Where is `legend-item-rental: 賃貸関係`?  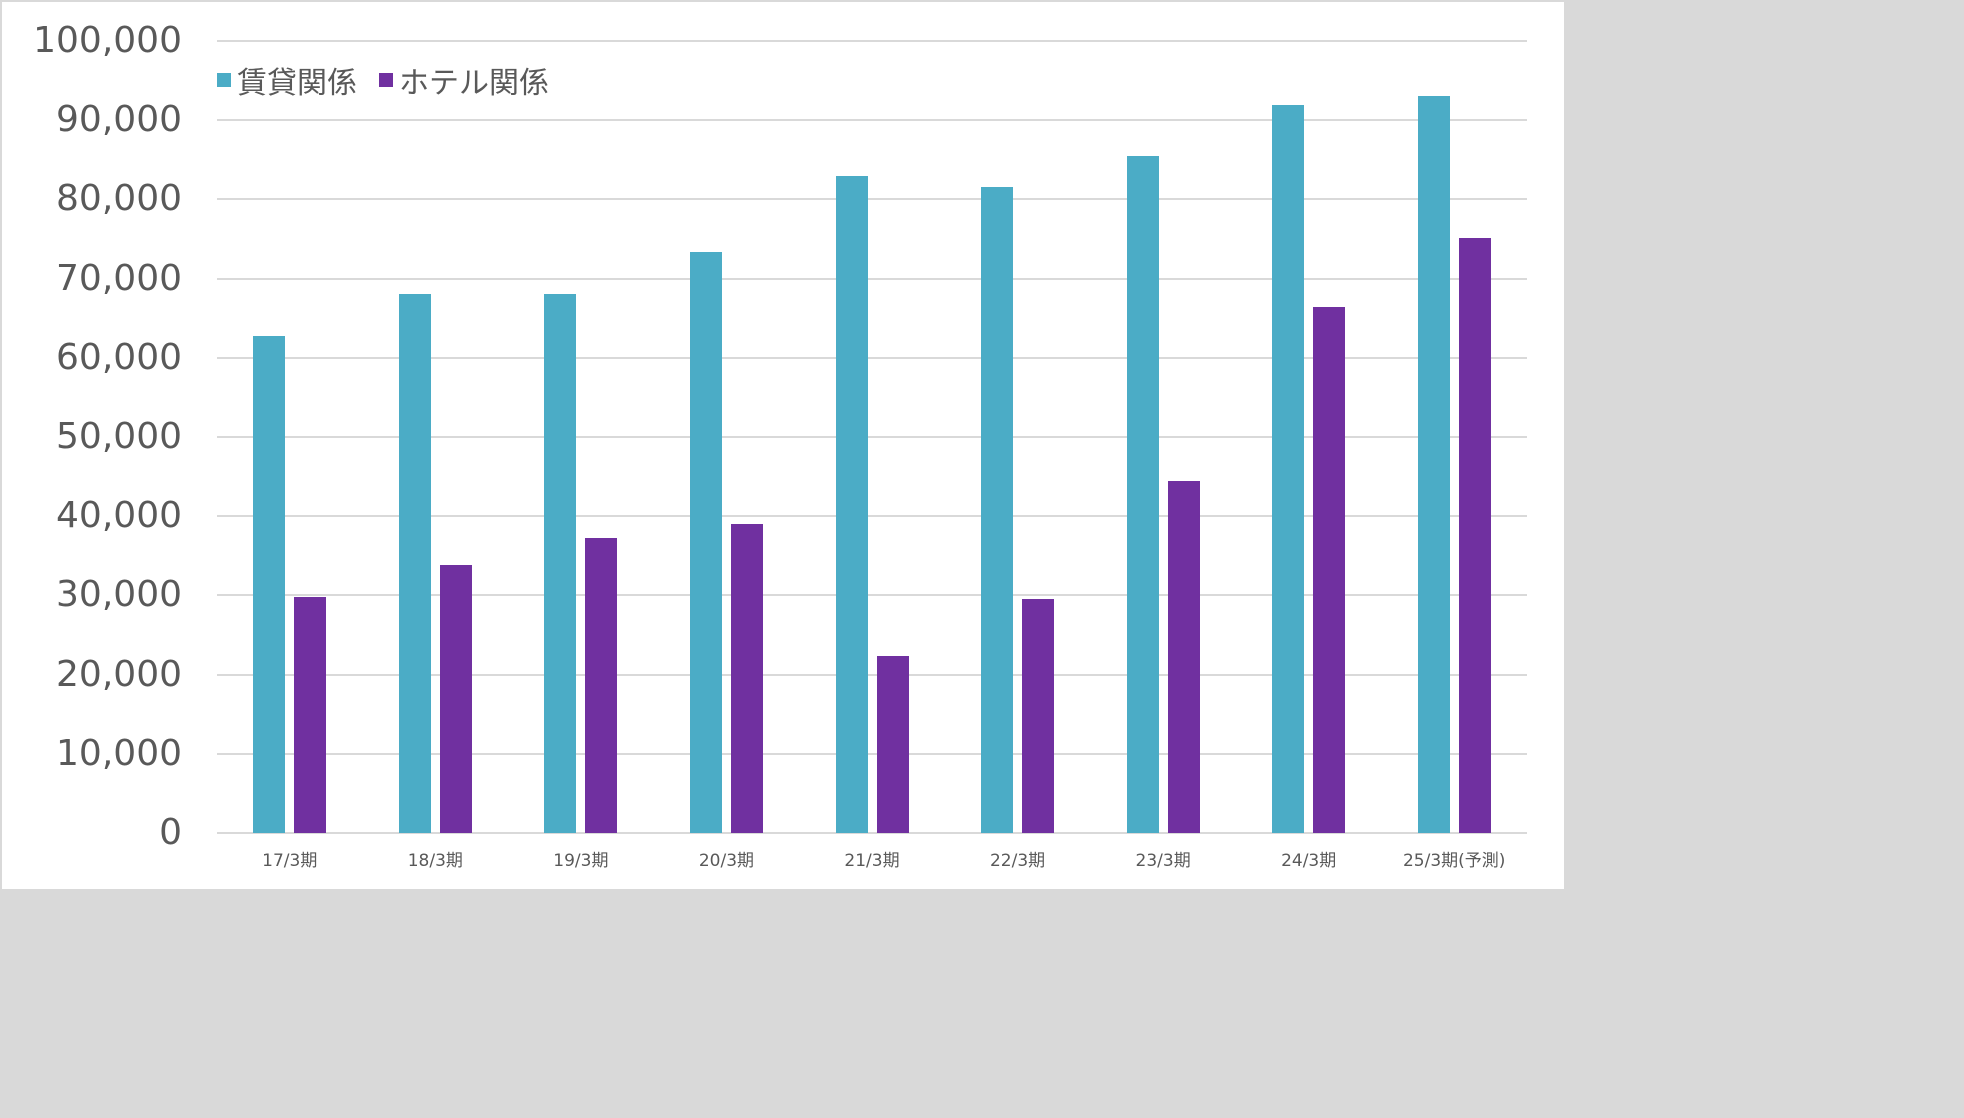 legend-item-rental: 賃貸関係 is located at coordinates (287, 80).